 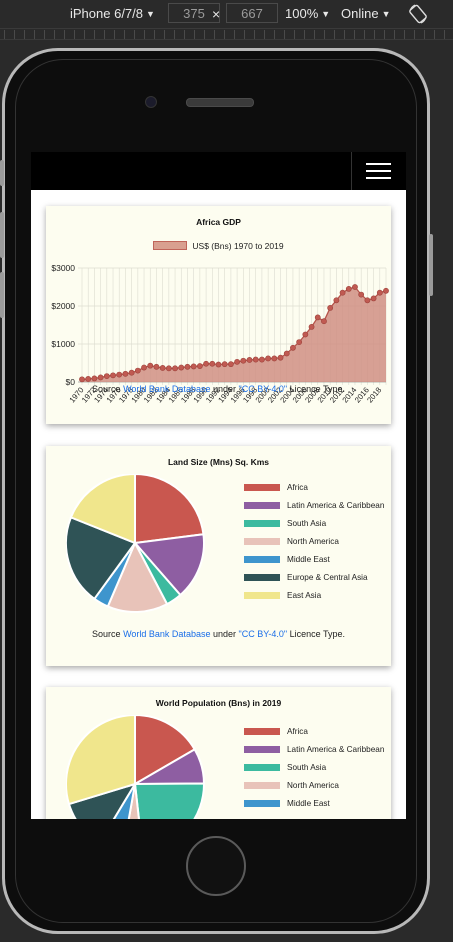 I want to click on chart-title: Land Size (Mns) Sq. Kms, so click(x=218, y=462).